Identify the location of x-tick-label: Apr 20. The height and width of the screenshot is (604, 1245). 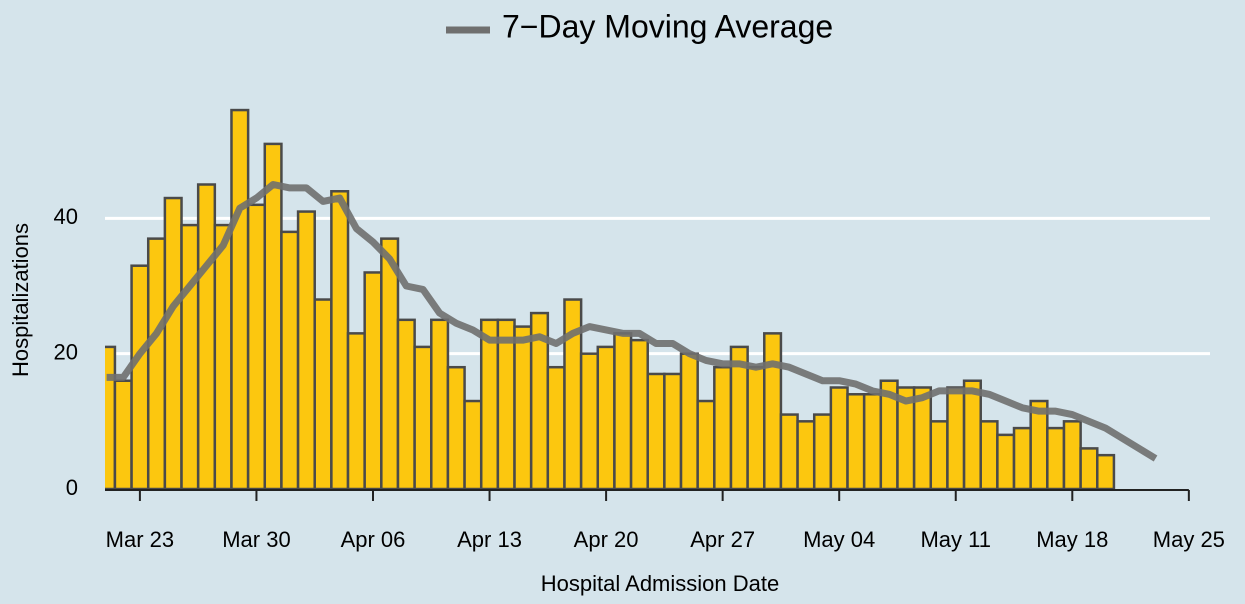
(606, 539).